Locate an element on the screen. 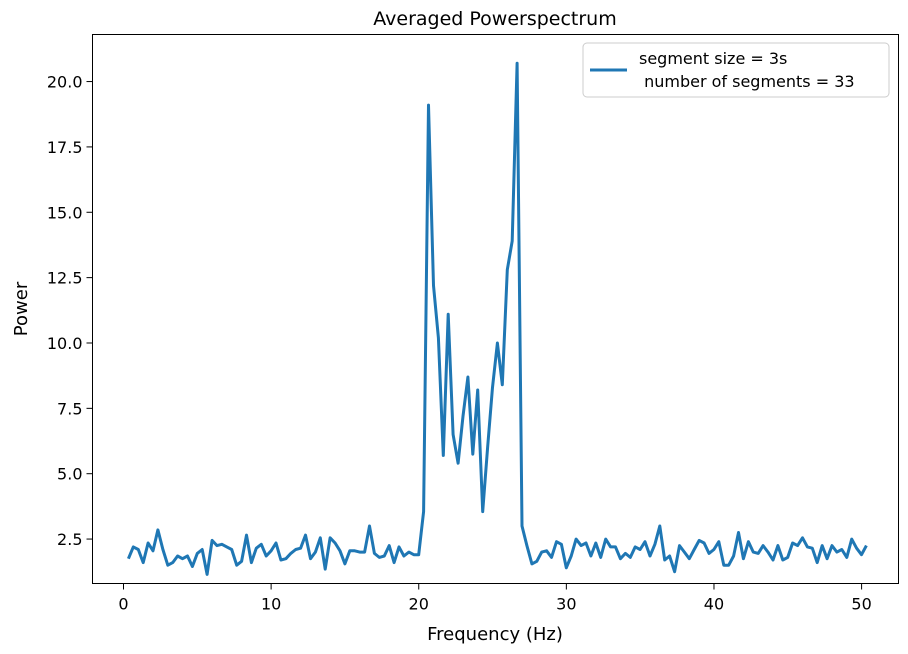  x-axis-label: Frequency (Hz) is located at coordinates (495, 634).